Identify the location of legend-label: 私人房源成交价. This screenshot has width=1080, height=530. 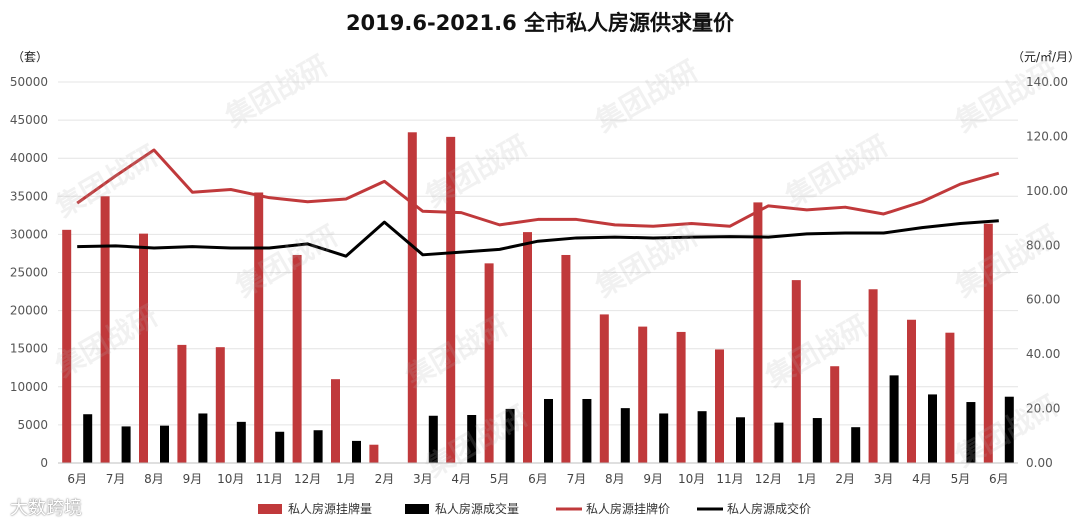
(769, 508).